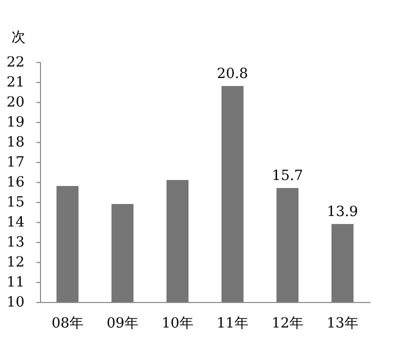 The image size is (400, 357). What do you see at coordinates (19, 38) in the screenshot?
I see `y-axis-title: 次` at bounding box center [19, 38].